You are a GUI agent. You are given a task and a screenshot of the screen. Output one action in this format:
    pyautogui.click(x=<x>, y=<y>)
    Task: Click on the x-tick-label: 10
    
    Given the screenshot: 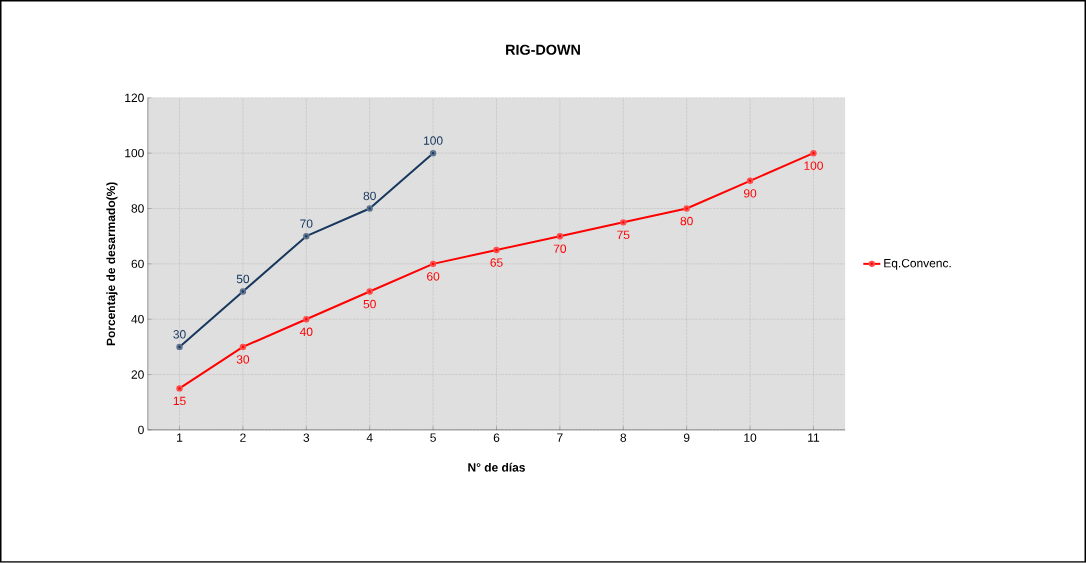 What is the action you would take?
    pyautogui.click(x=750, y=438)
    